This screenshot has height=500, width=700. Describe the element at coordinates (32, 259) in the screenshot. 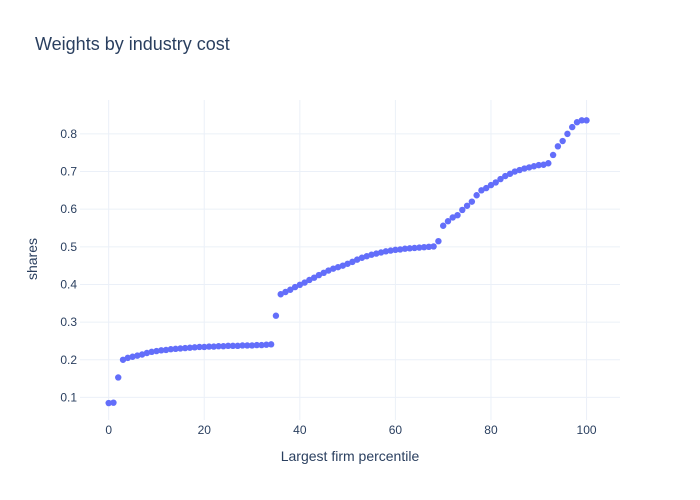

I see `y-axis-title: shares` at that location.